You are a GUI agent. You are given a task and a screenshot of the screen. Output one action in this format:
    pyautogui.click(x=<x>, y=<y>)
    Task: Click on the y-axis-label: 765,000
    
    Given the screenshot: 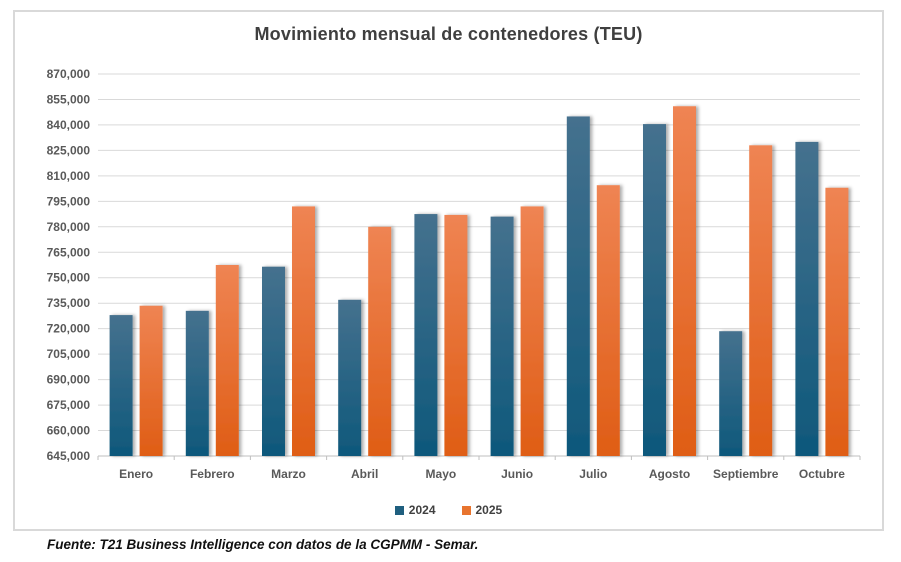 What is the action you would take?
    pyautogui.click(x=69, y=252)
    